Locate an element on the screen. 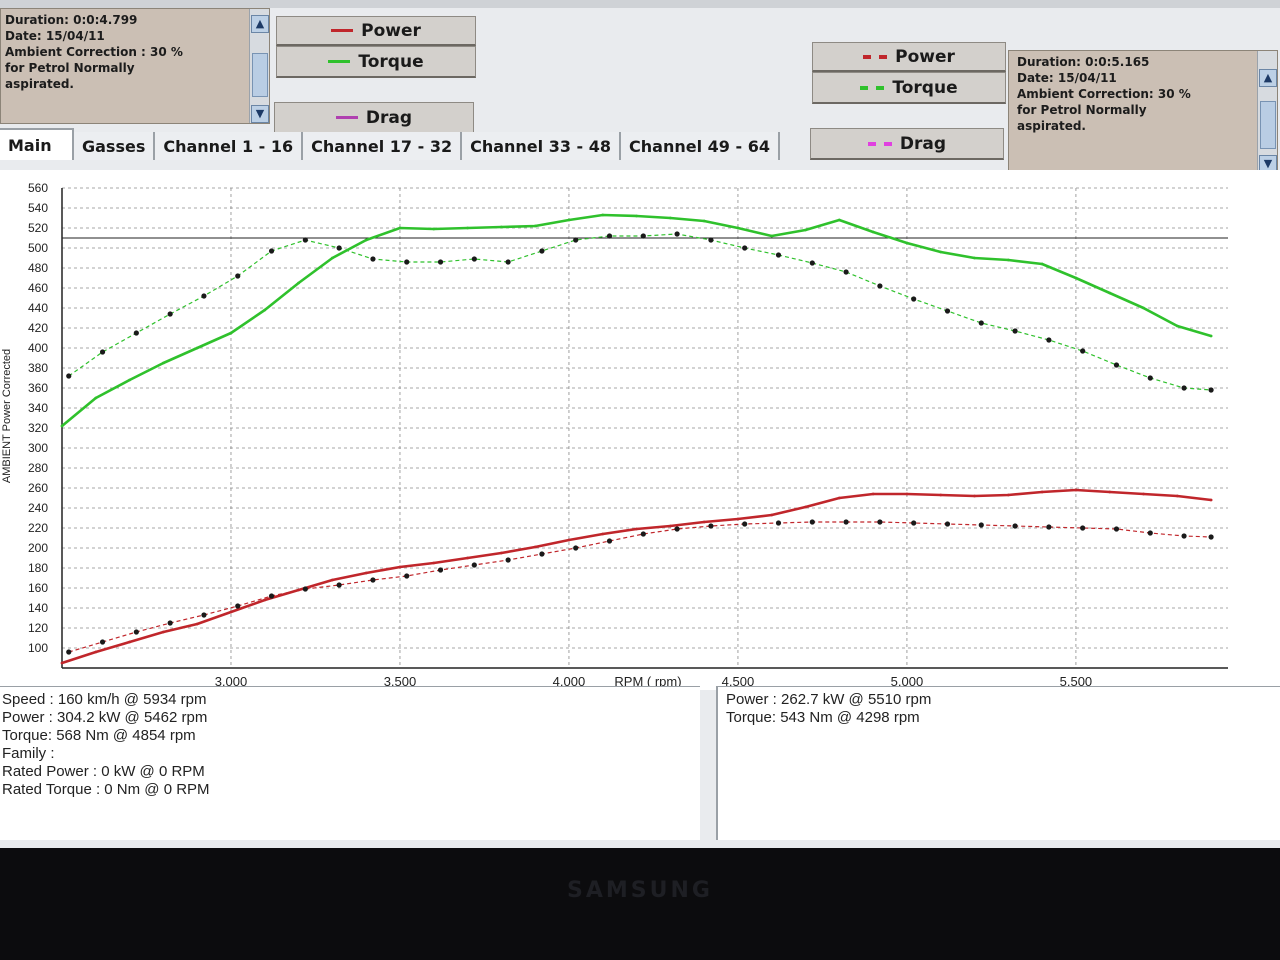 This screenshot has height=960, width=1280. stat-line: Rated Torque : 0 Nm @ 0 RPM is located at coordinates (106, 789).